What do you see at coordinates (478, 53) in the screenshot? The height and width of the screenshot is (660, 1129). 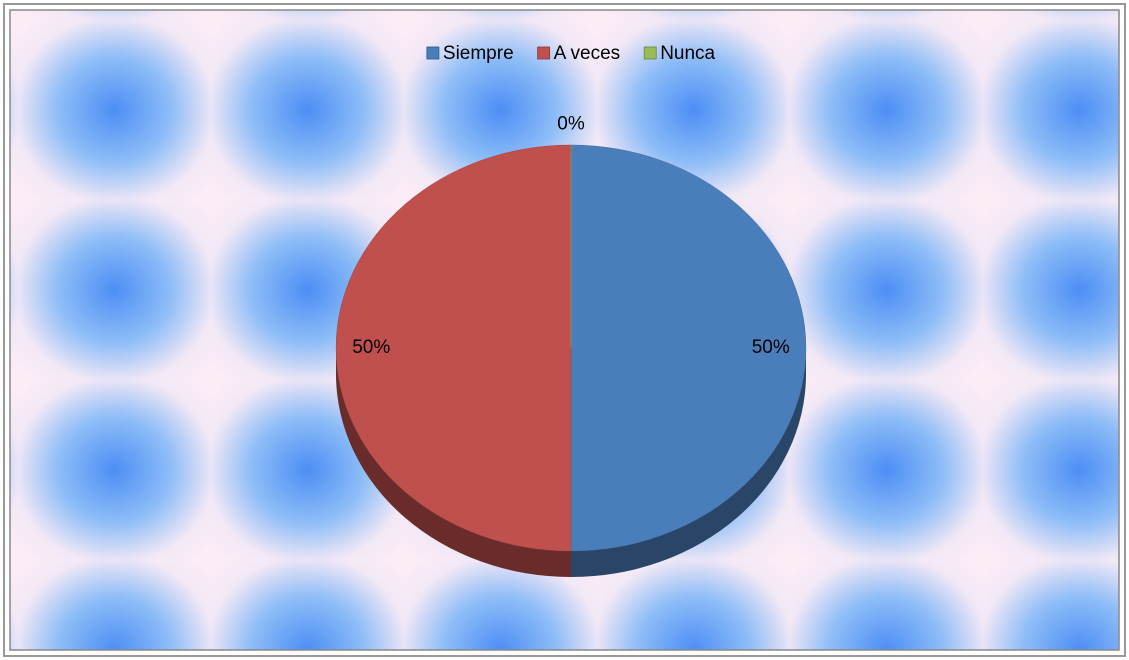 I see `legend-label: Siempre` at bounding box center [478, 53].